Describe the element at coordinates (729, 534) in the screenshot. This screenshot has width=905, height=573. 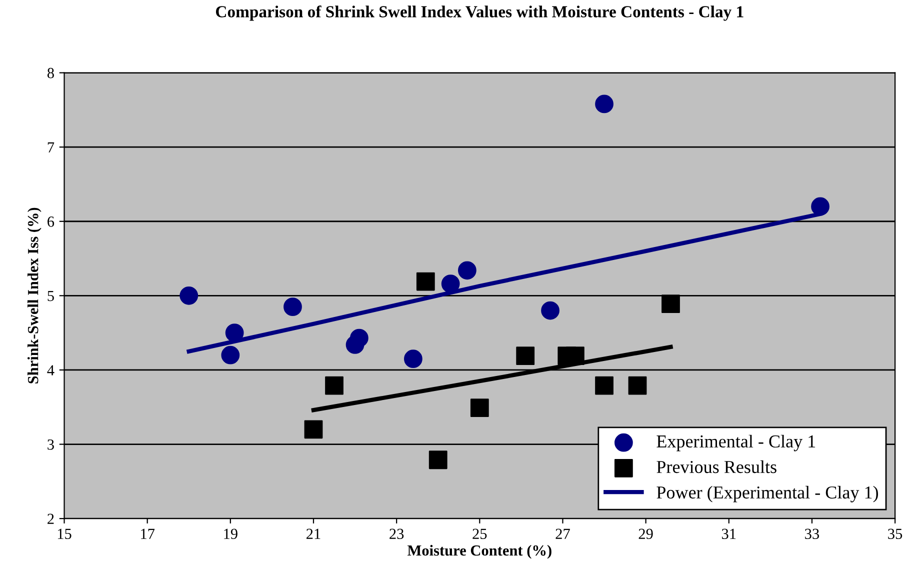
I see `x-tick-label: 31` at that location.